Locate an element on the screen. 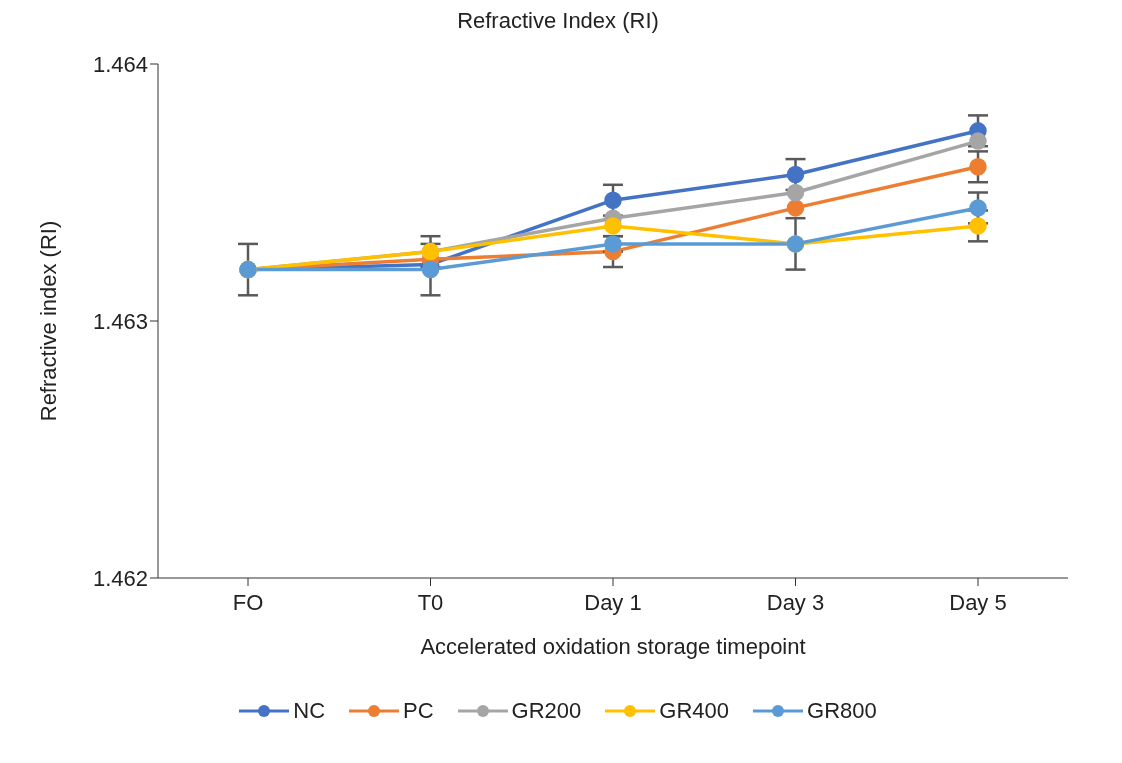 This screenshot has width=1122, height=763. x-tick-label: FO is located at coordinates (248, 602).